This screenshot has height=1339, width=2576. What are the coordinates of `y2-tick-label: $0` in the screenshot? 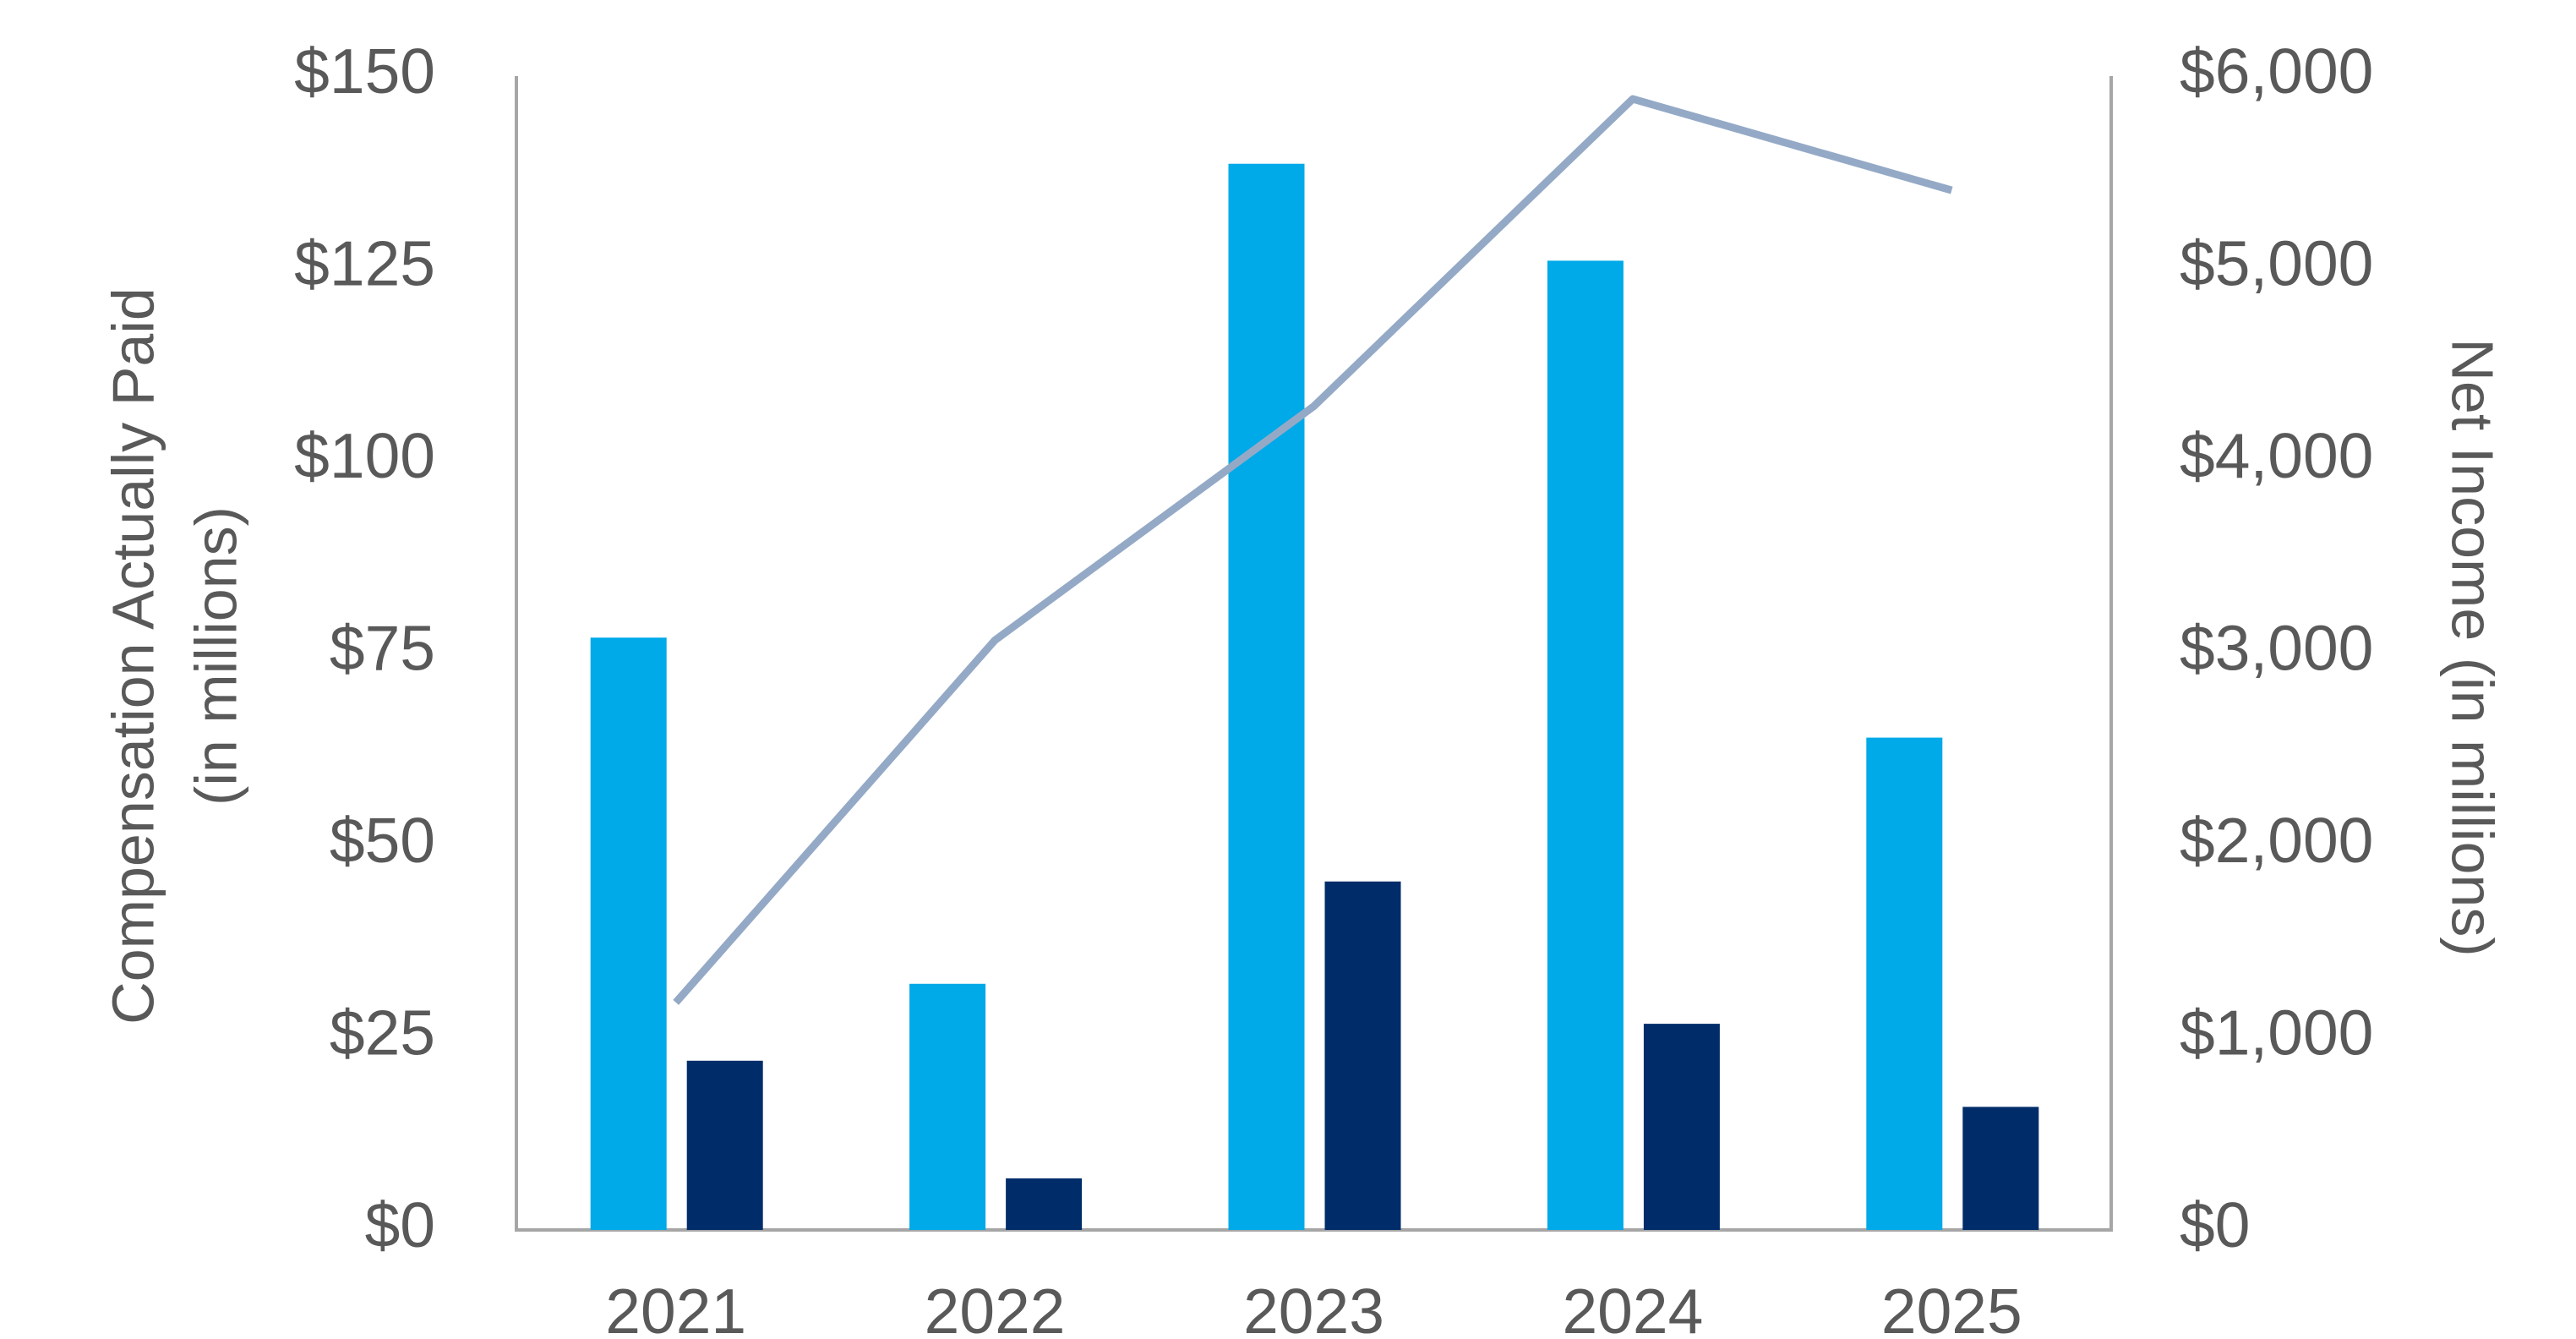 It's located at (2215, 1225).